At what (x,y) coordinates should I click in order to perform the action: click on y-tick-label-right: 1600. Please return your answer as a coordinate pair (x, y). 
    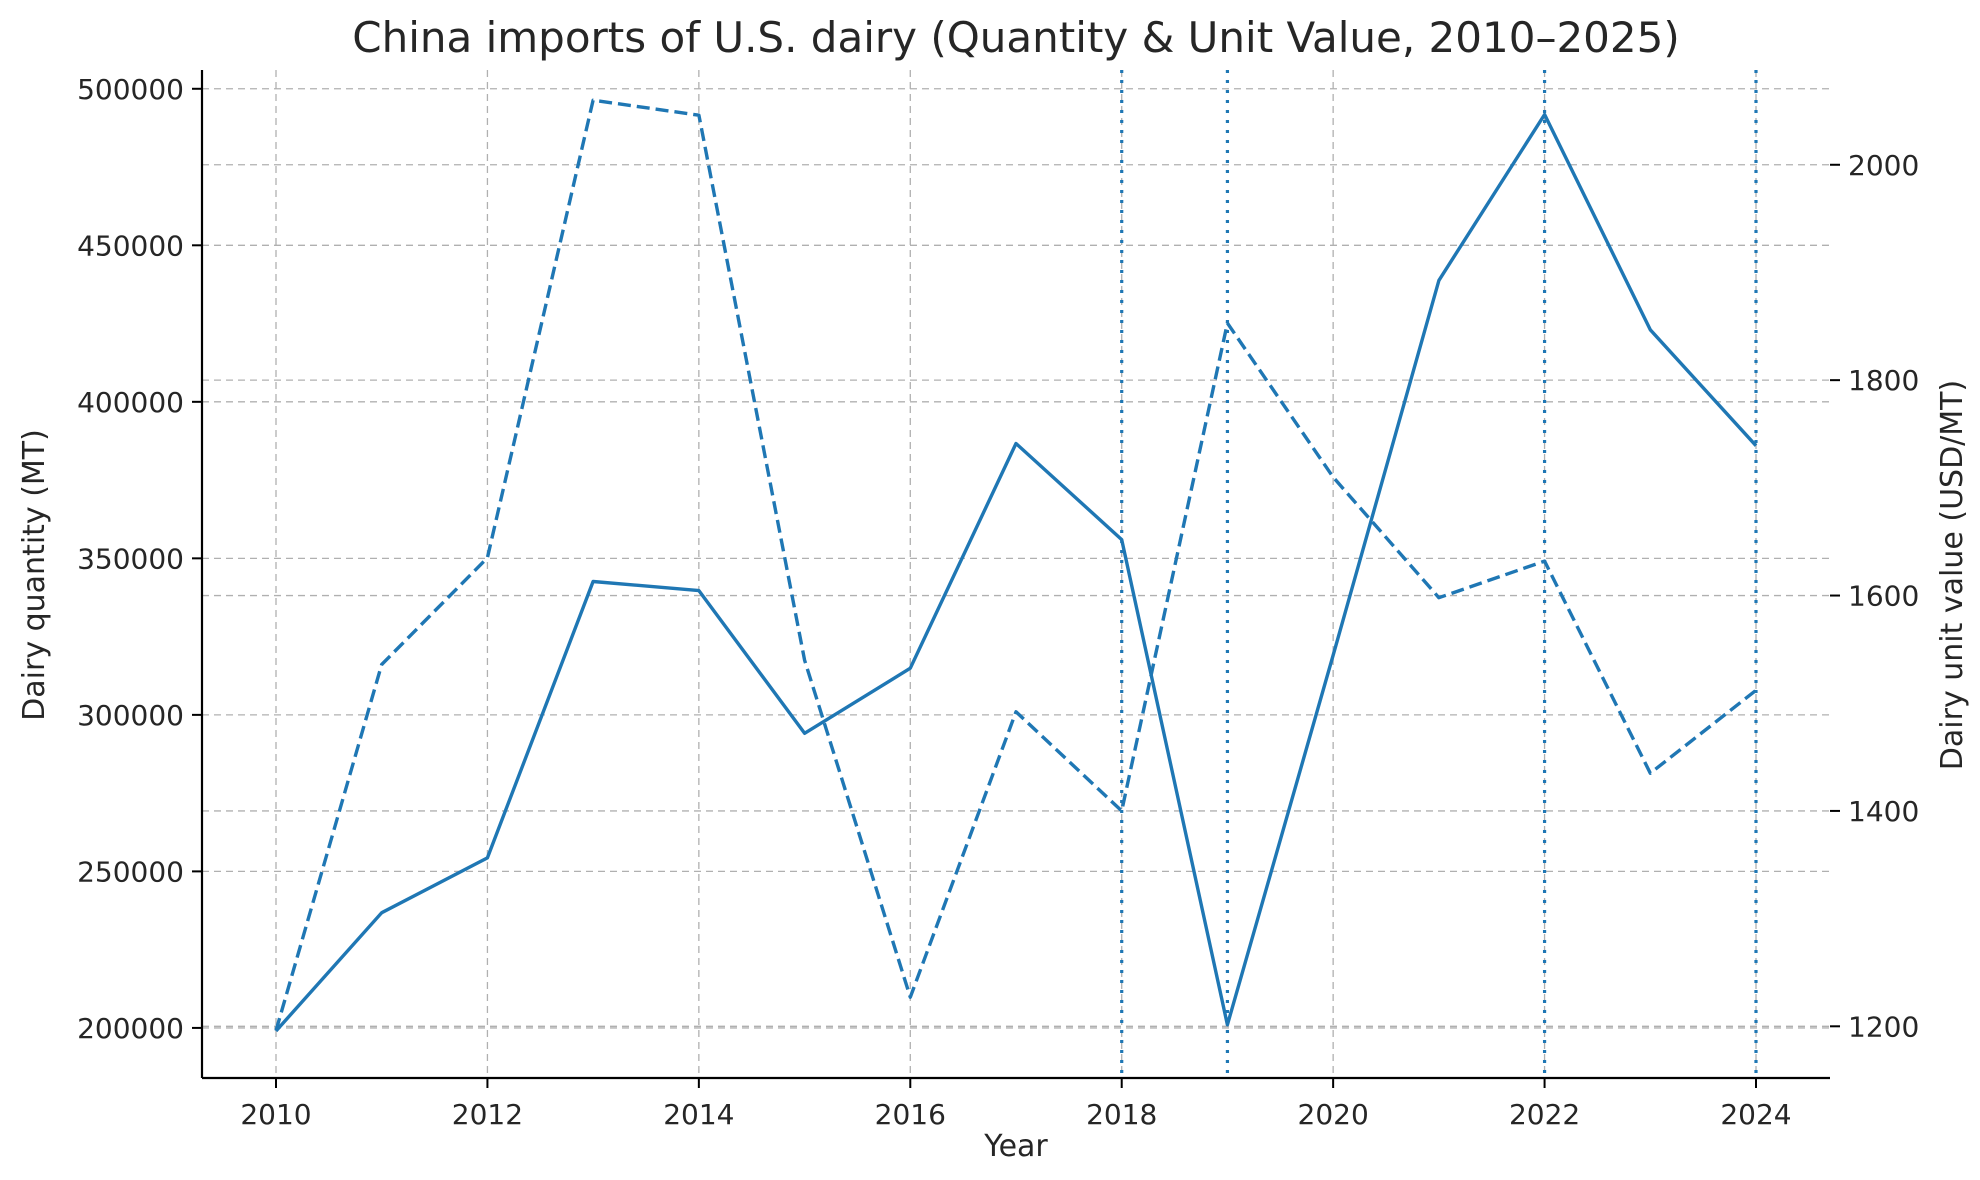
    Looking at the image, I should click on (1883, 596).